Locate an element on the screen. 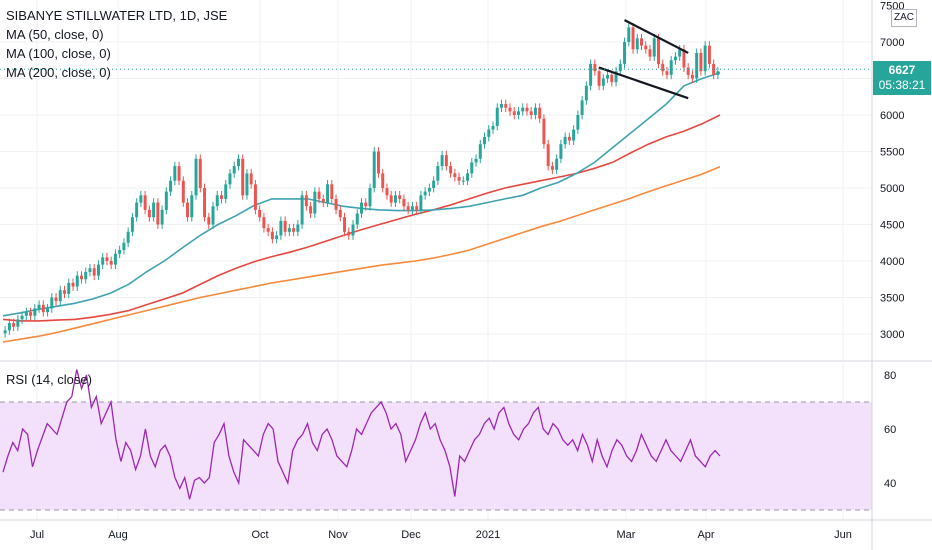 The height and width of the screenshot is (550, 932). channel-upper-line is located at coordinates (656, 36).